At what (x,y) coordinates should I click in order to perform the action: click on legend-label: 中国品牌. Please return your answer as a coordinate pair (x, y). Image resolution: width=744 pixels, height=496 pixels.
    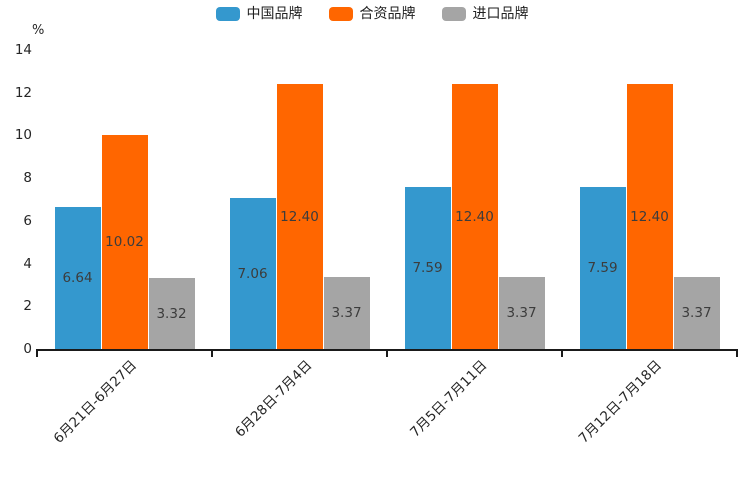
    Looking at the image, I should click on (274, 14).